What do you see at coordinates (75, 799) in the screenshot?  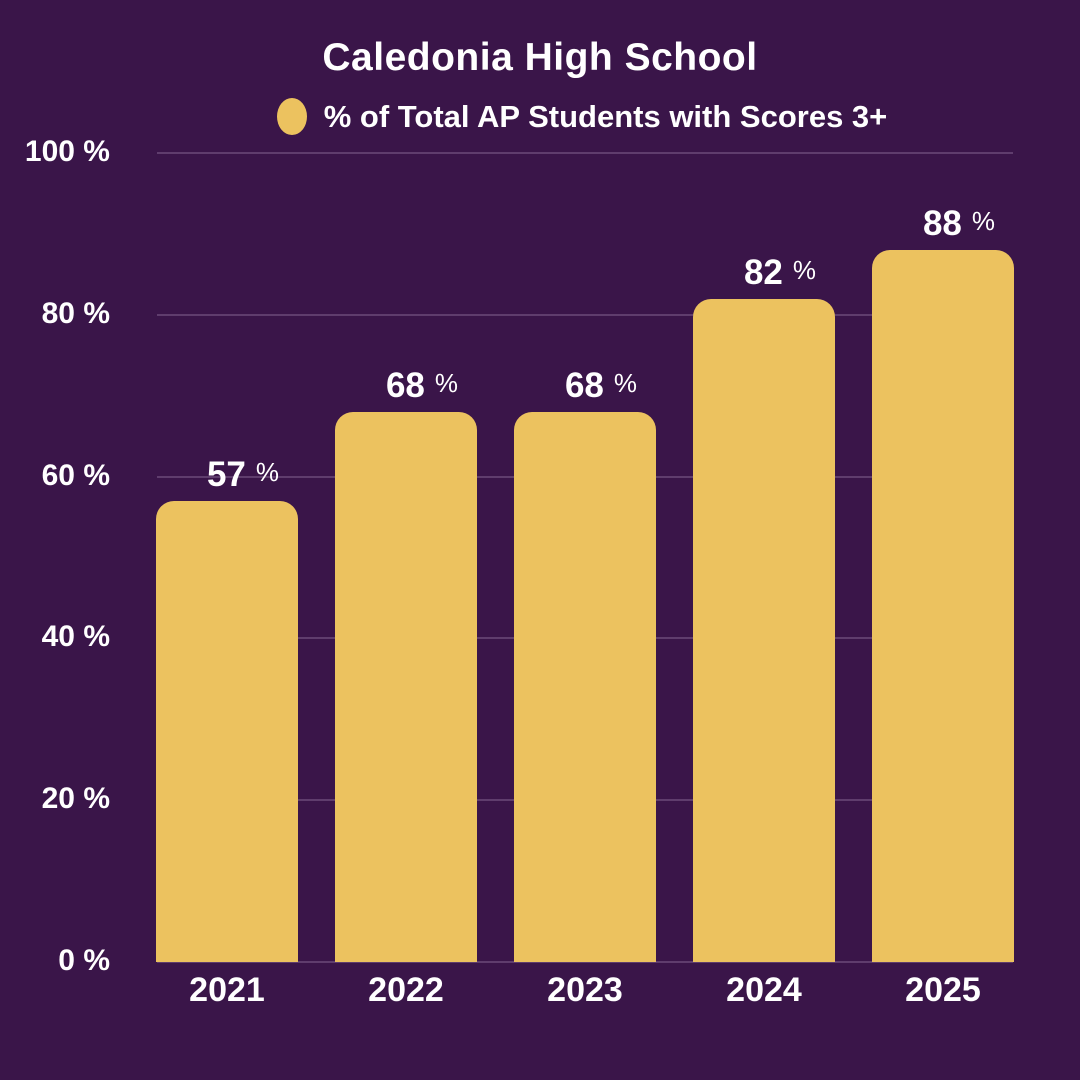 I see `y-axis-tick-label: 20 %` at bounding box center [75, 799].